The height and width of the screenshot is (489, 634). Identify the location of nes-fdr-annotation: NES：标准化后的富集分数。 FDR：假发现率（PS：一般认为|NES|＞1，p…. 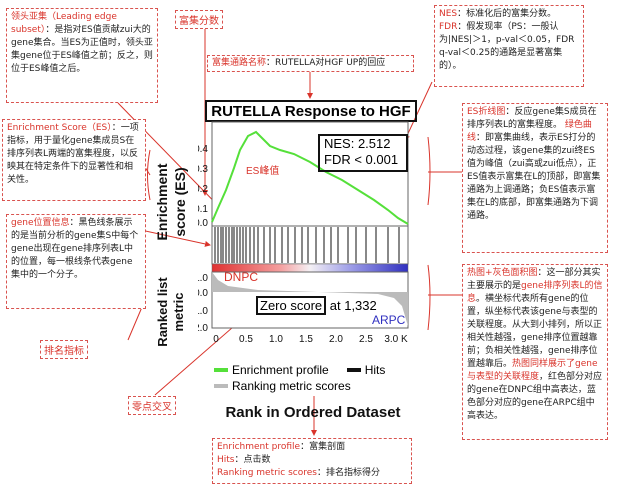
(509, 46).